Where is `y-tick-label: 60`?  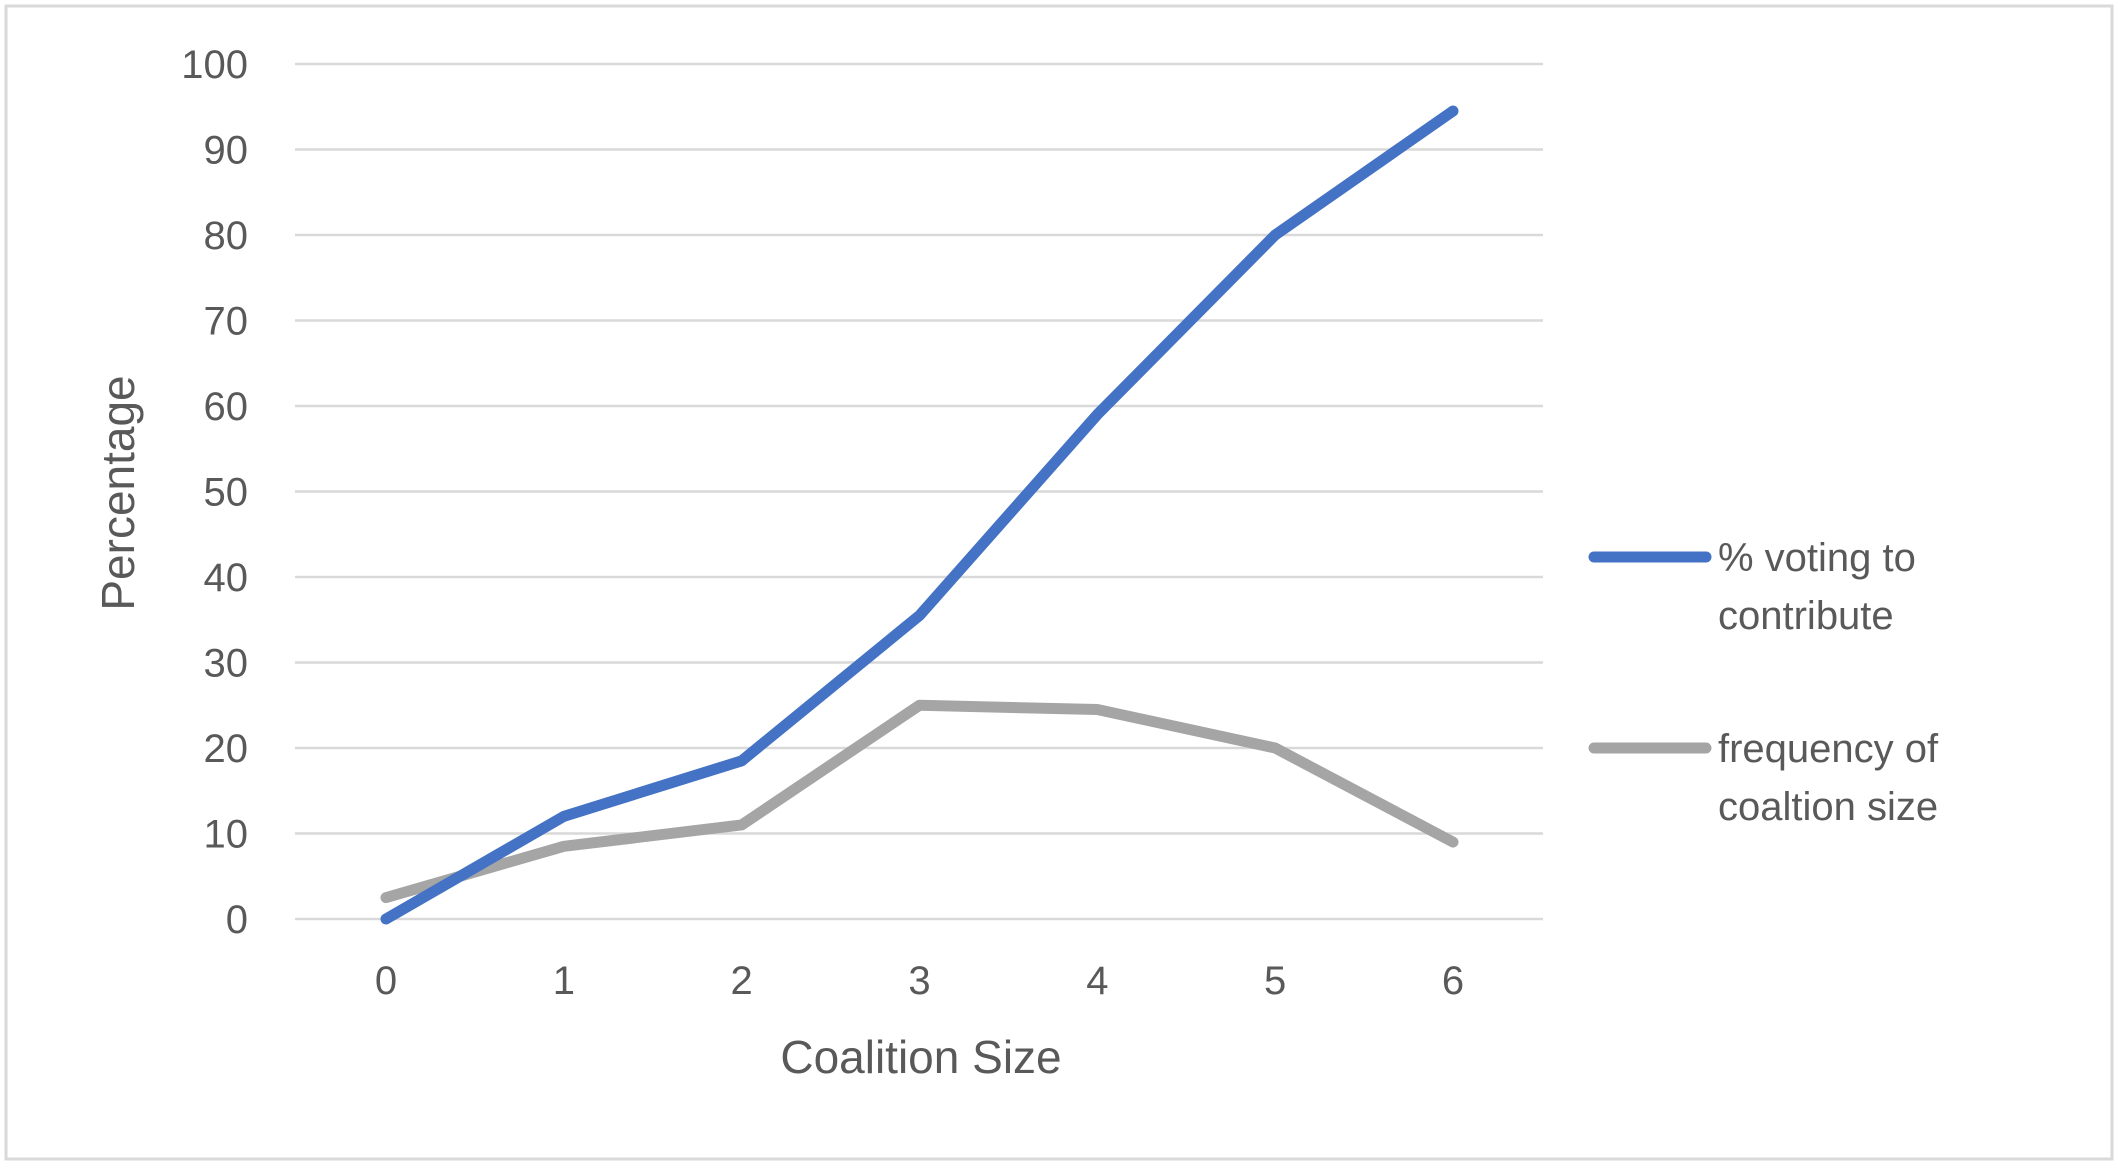
y-tick-label: 60 is located at coordinates (226, 407).